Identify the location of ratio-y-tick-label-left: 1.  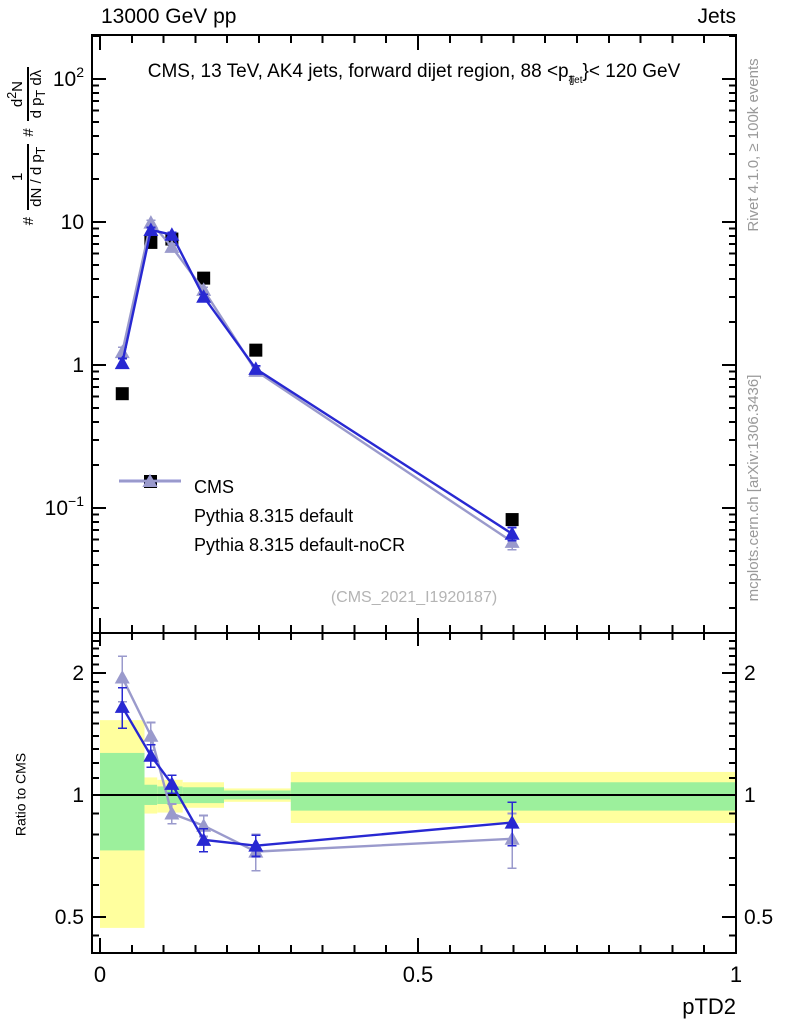
(78, 795).